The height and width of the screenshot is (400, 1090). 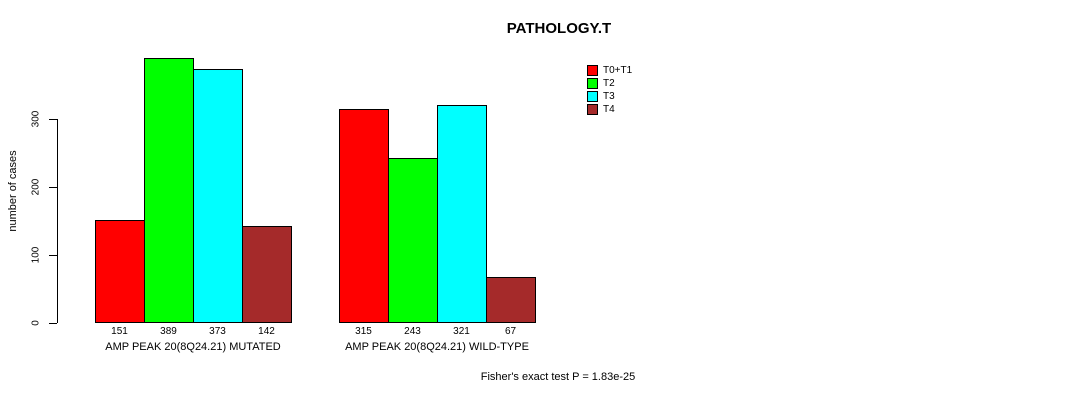 I want to click on y-axis-tick-label: 100, so click(x=36, y=255).